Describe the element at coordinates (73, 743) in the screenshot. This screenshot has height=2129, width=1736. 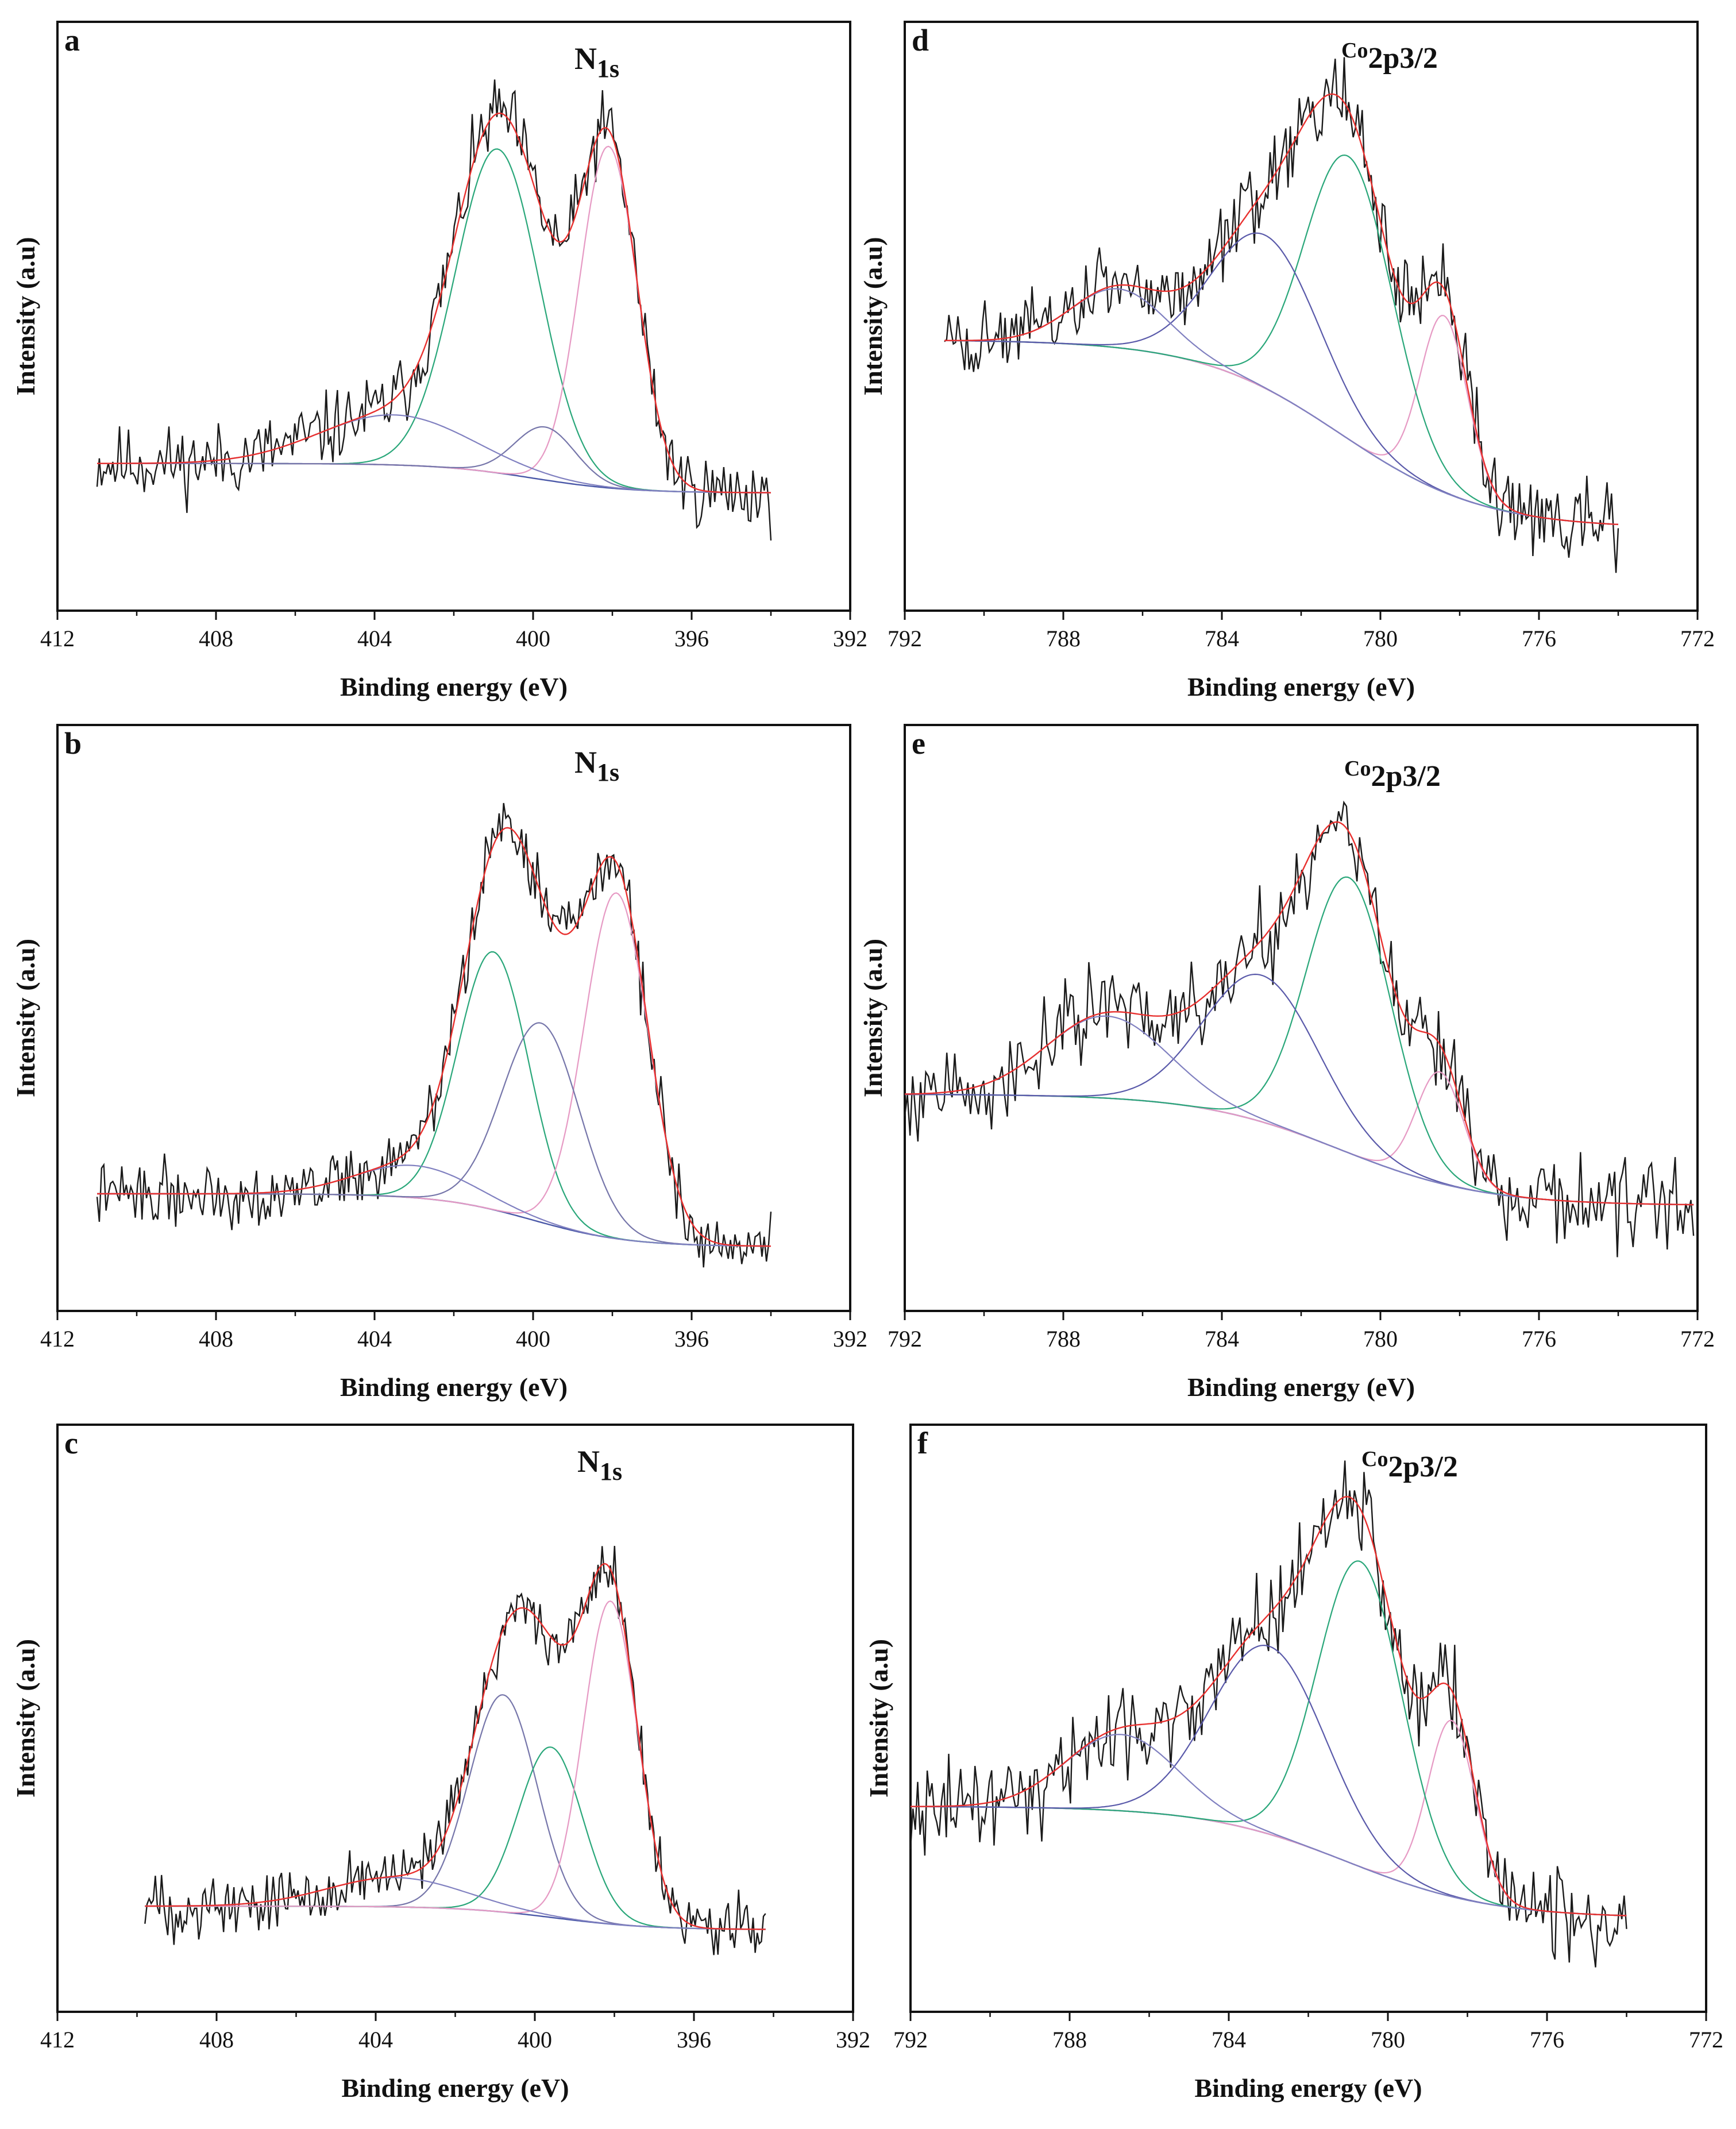
I see `panel-label: b` at that location.